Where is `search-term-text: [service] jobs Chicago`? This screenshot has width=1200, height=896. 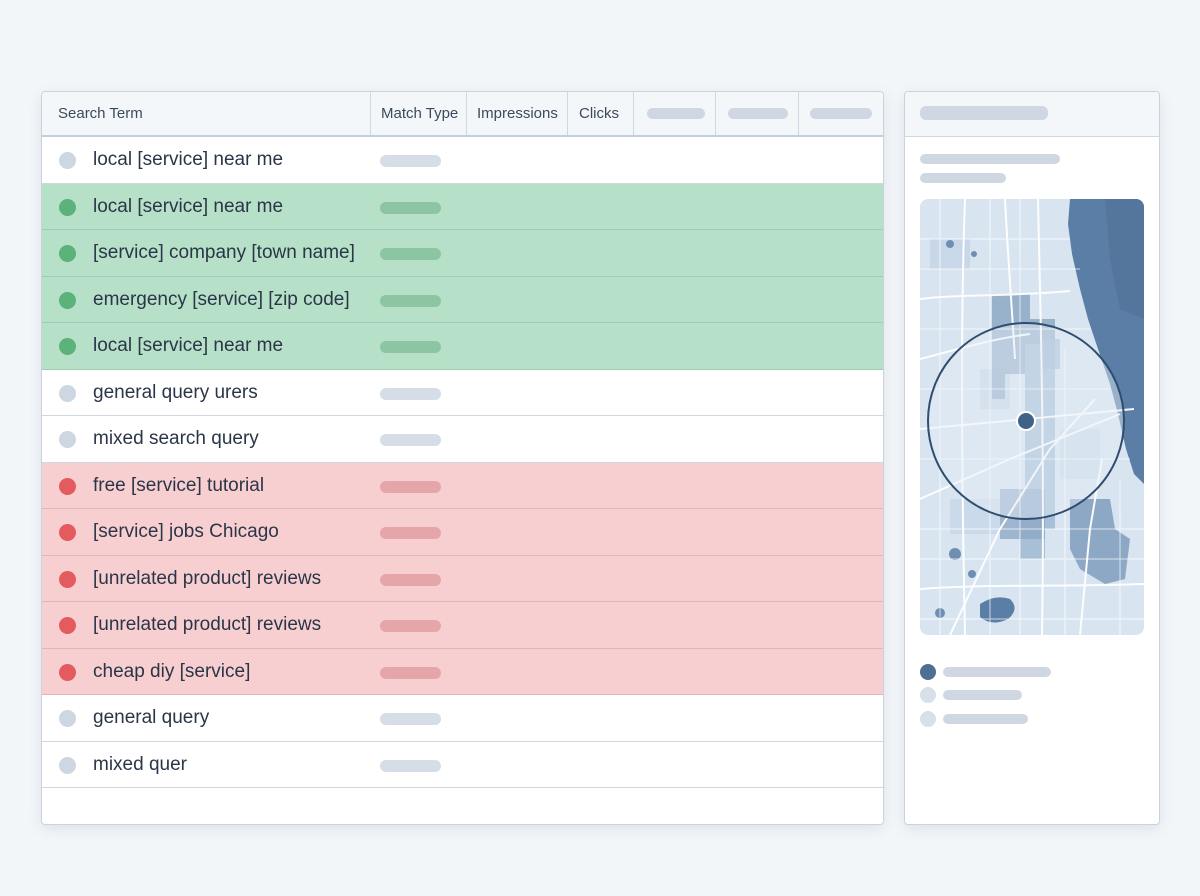
search-term-text: [service] jobs Chicago is located at coordinates (186, 531).